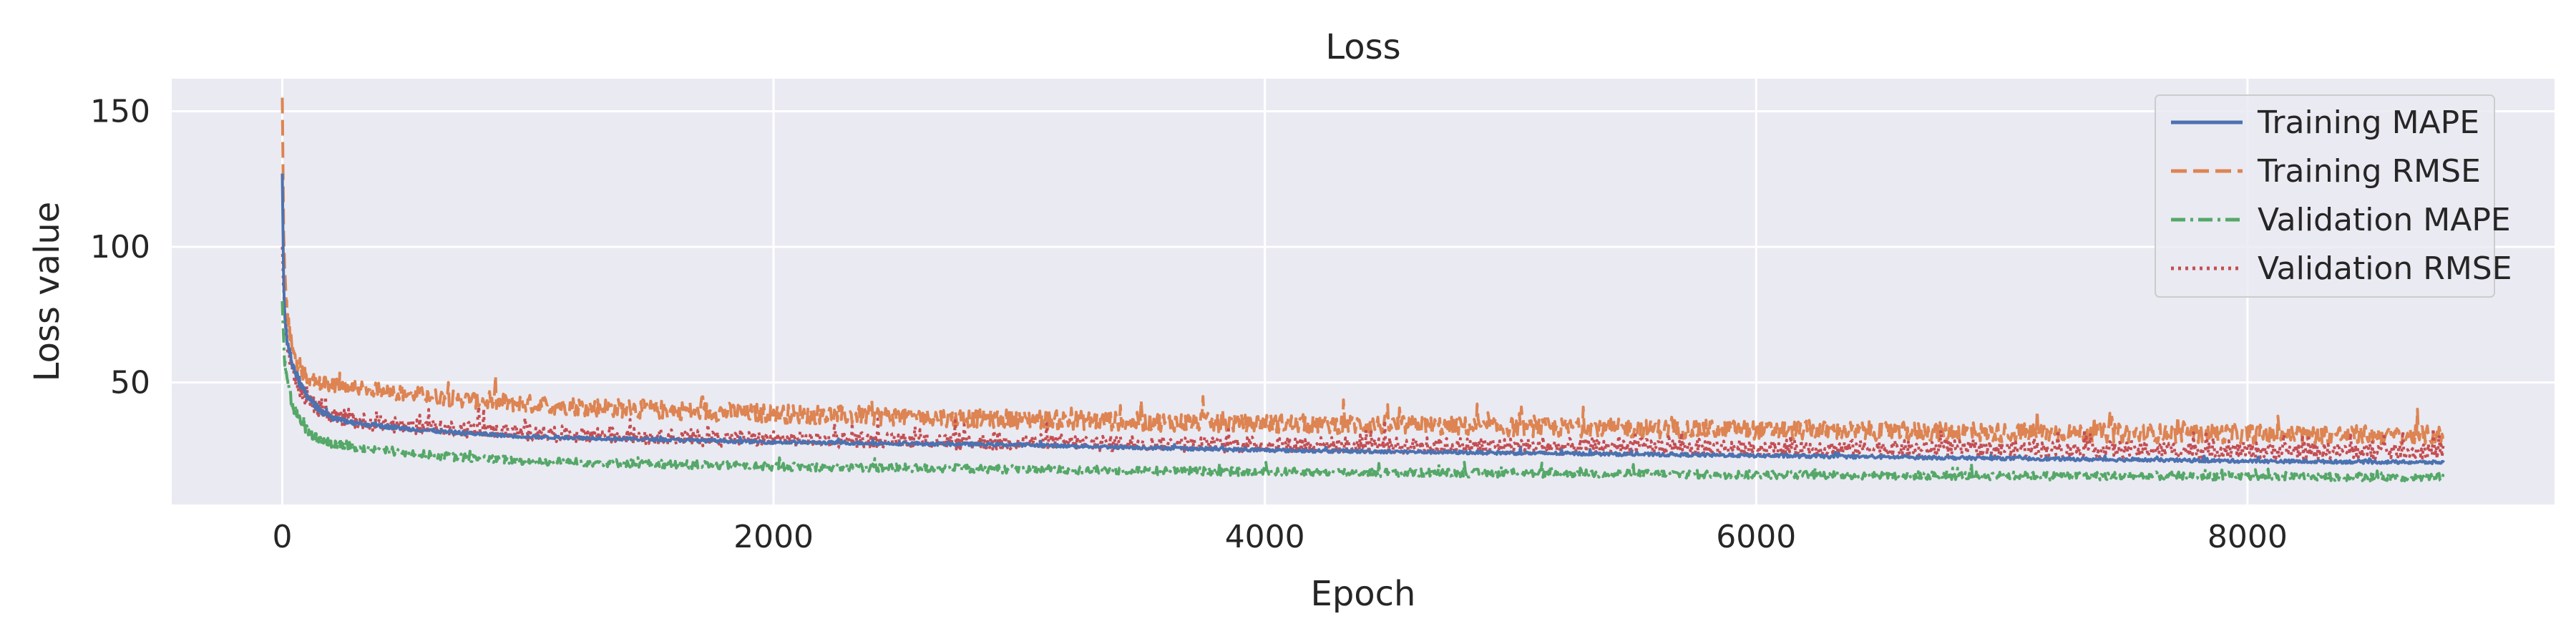 The width and height of the screenshot is (2576, 644). I want to click on x-tick-label: 8000, so click(2247, 537).